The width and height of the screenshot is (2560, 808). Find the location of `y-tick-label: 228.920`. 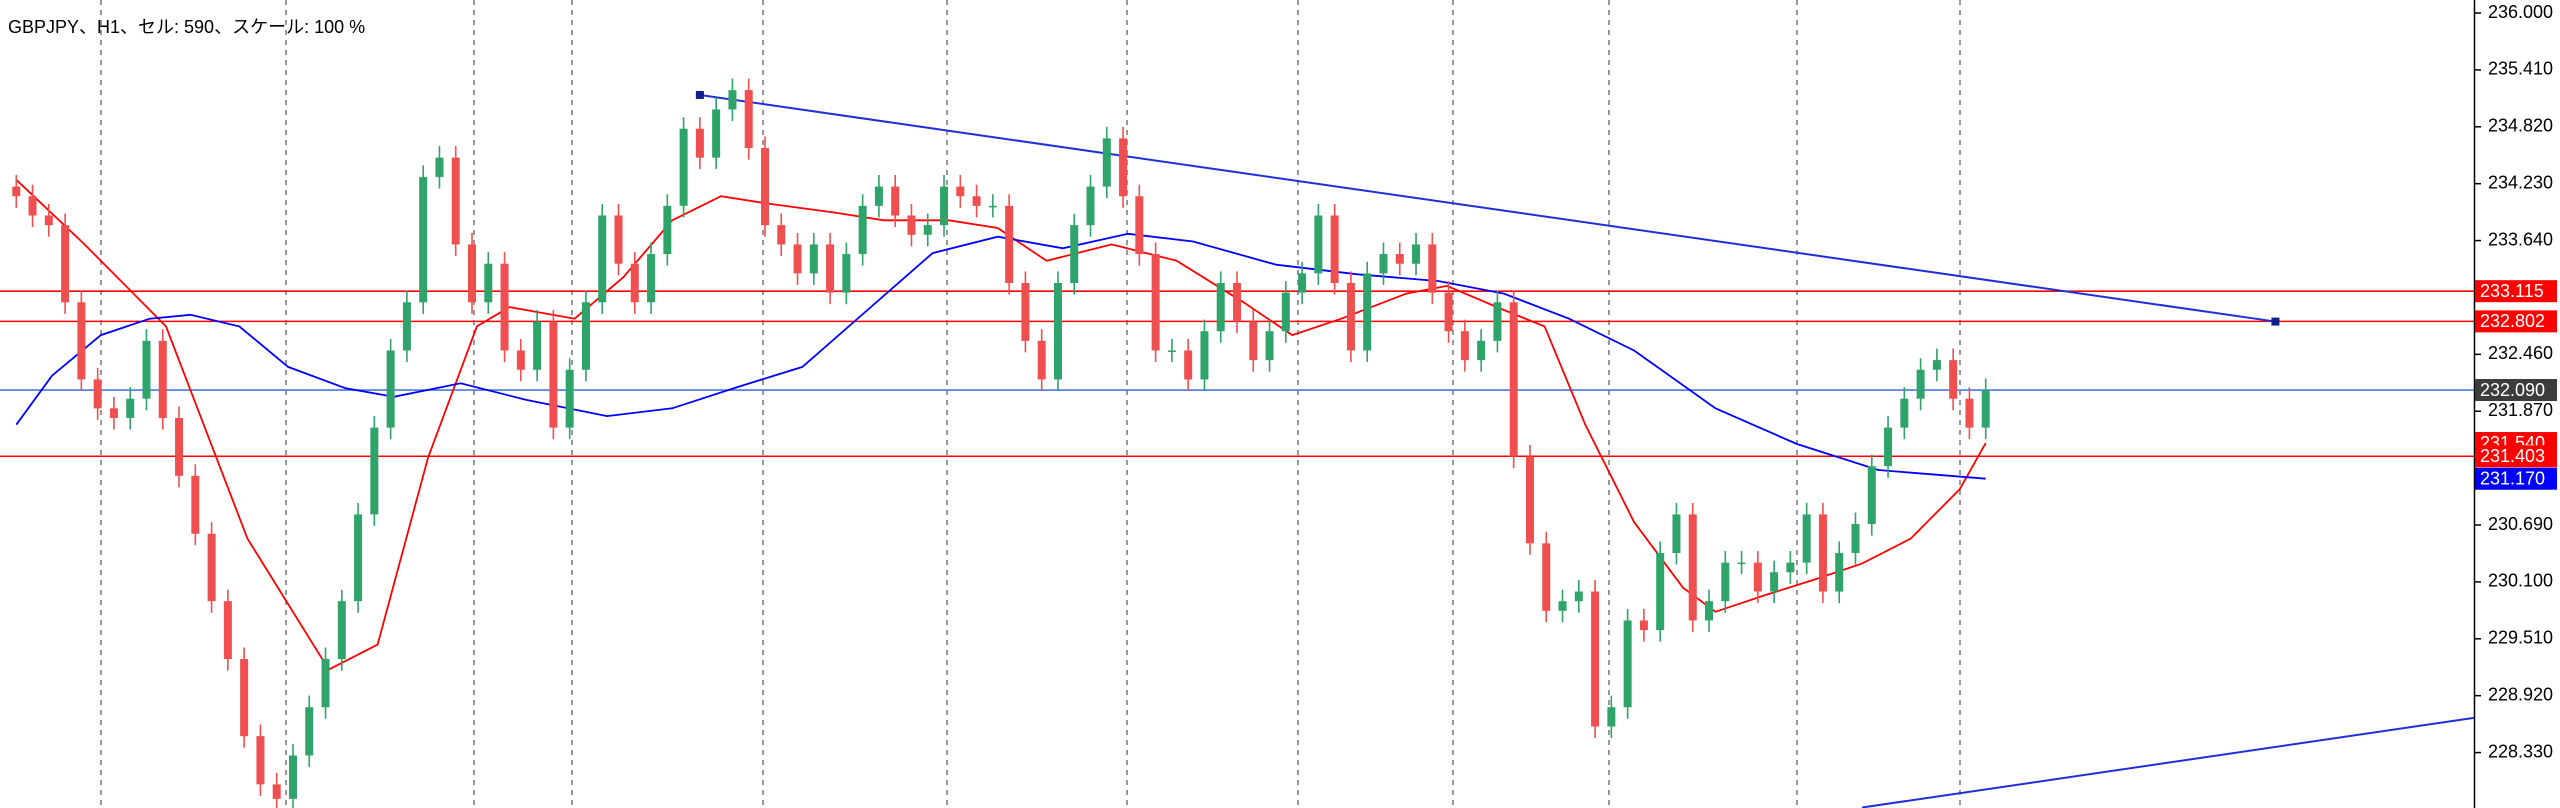

y-tick-label: 228.920 is located at coordinates (2520, 694).